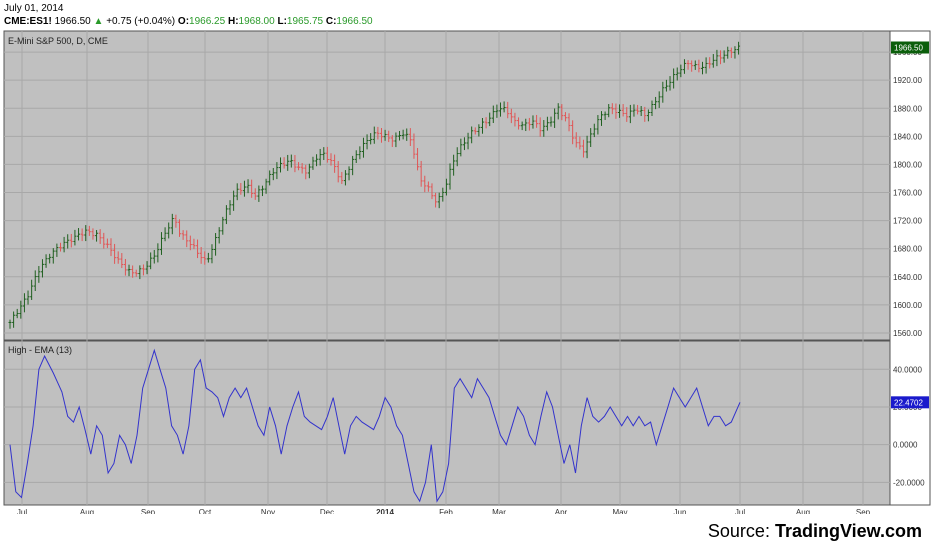 The height and width of the screenshot is (550, 932). I want to click on close-value: 1966.50, so click(354, 21).